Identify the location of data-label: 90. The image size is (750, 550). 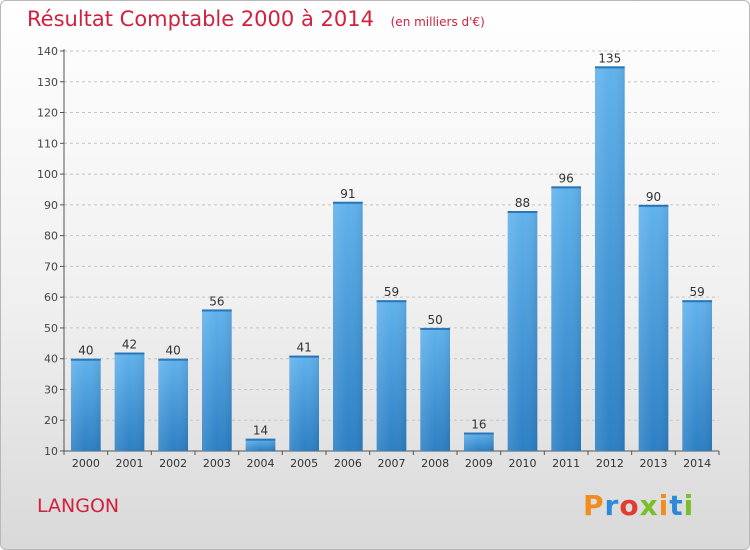
(653, 197).